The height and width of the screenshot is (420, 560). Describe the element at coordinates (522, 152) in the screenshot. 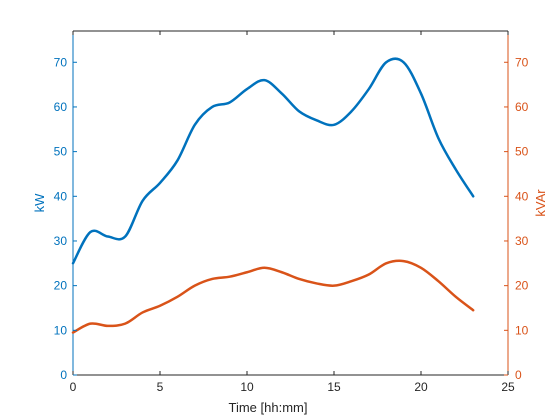

I see `y-right-tick-label: 50` at that location.